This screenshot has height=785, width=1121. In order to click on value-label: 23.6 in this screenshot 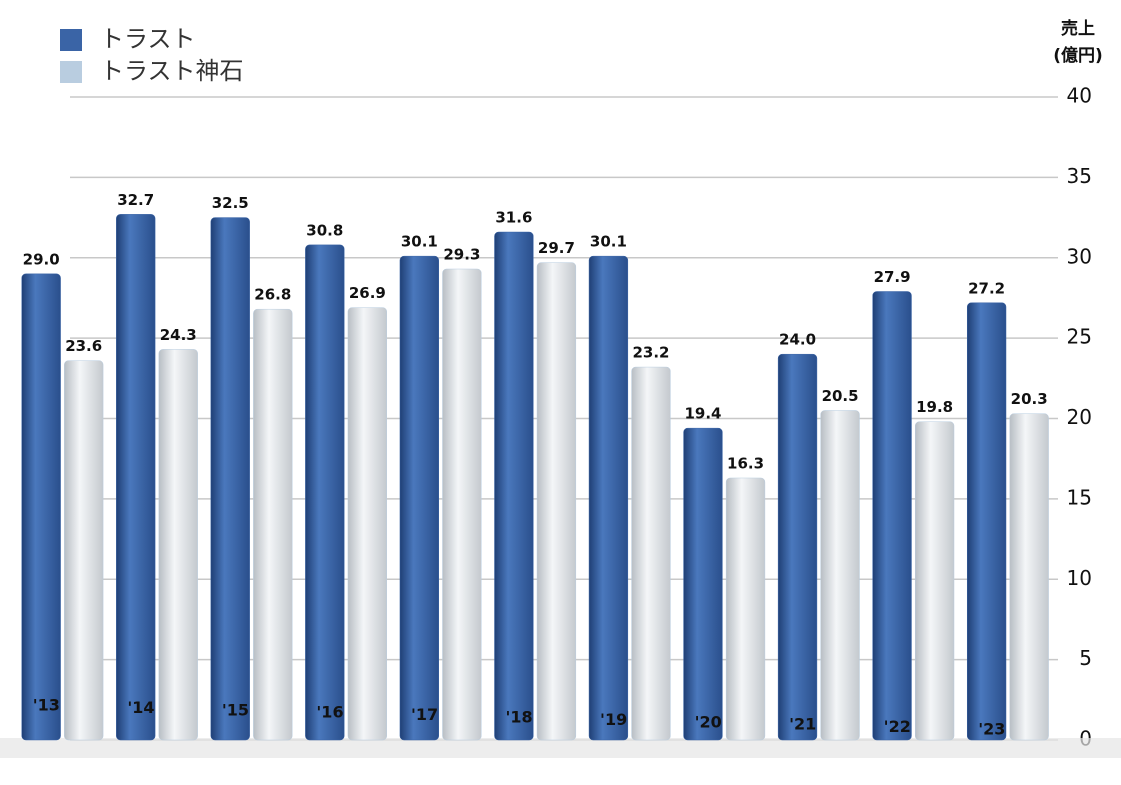, I will do `click(83, 346)`.